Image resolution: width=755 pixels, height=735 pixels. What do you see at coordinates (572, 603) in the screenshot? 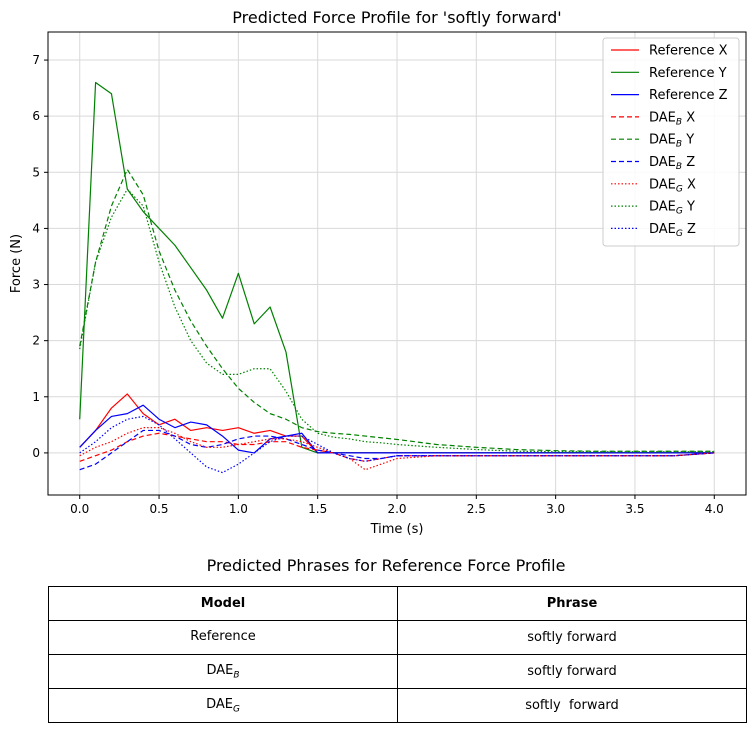
I see `header-phrase: Phrase` at bounding box center [572, 603].